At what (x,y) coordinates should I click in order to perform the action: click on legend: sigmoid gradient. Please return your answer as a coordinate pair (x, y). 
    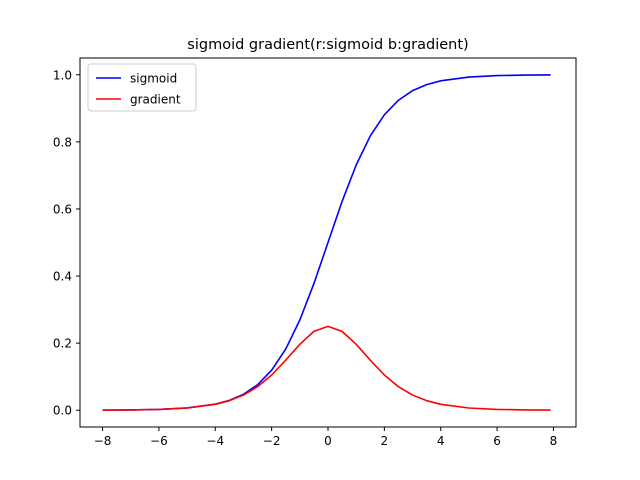
    Looking at the image, I should click on (142, 87).